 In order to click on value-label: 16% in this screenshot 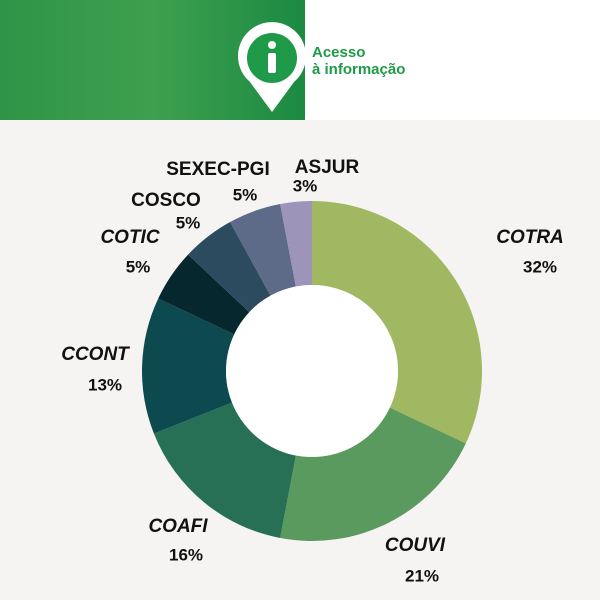, I will do `click(186, 554)`.